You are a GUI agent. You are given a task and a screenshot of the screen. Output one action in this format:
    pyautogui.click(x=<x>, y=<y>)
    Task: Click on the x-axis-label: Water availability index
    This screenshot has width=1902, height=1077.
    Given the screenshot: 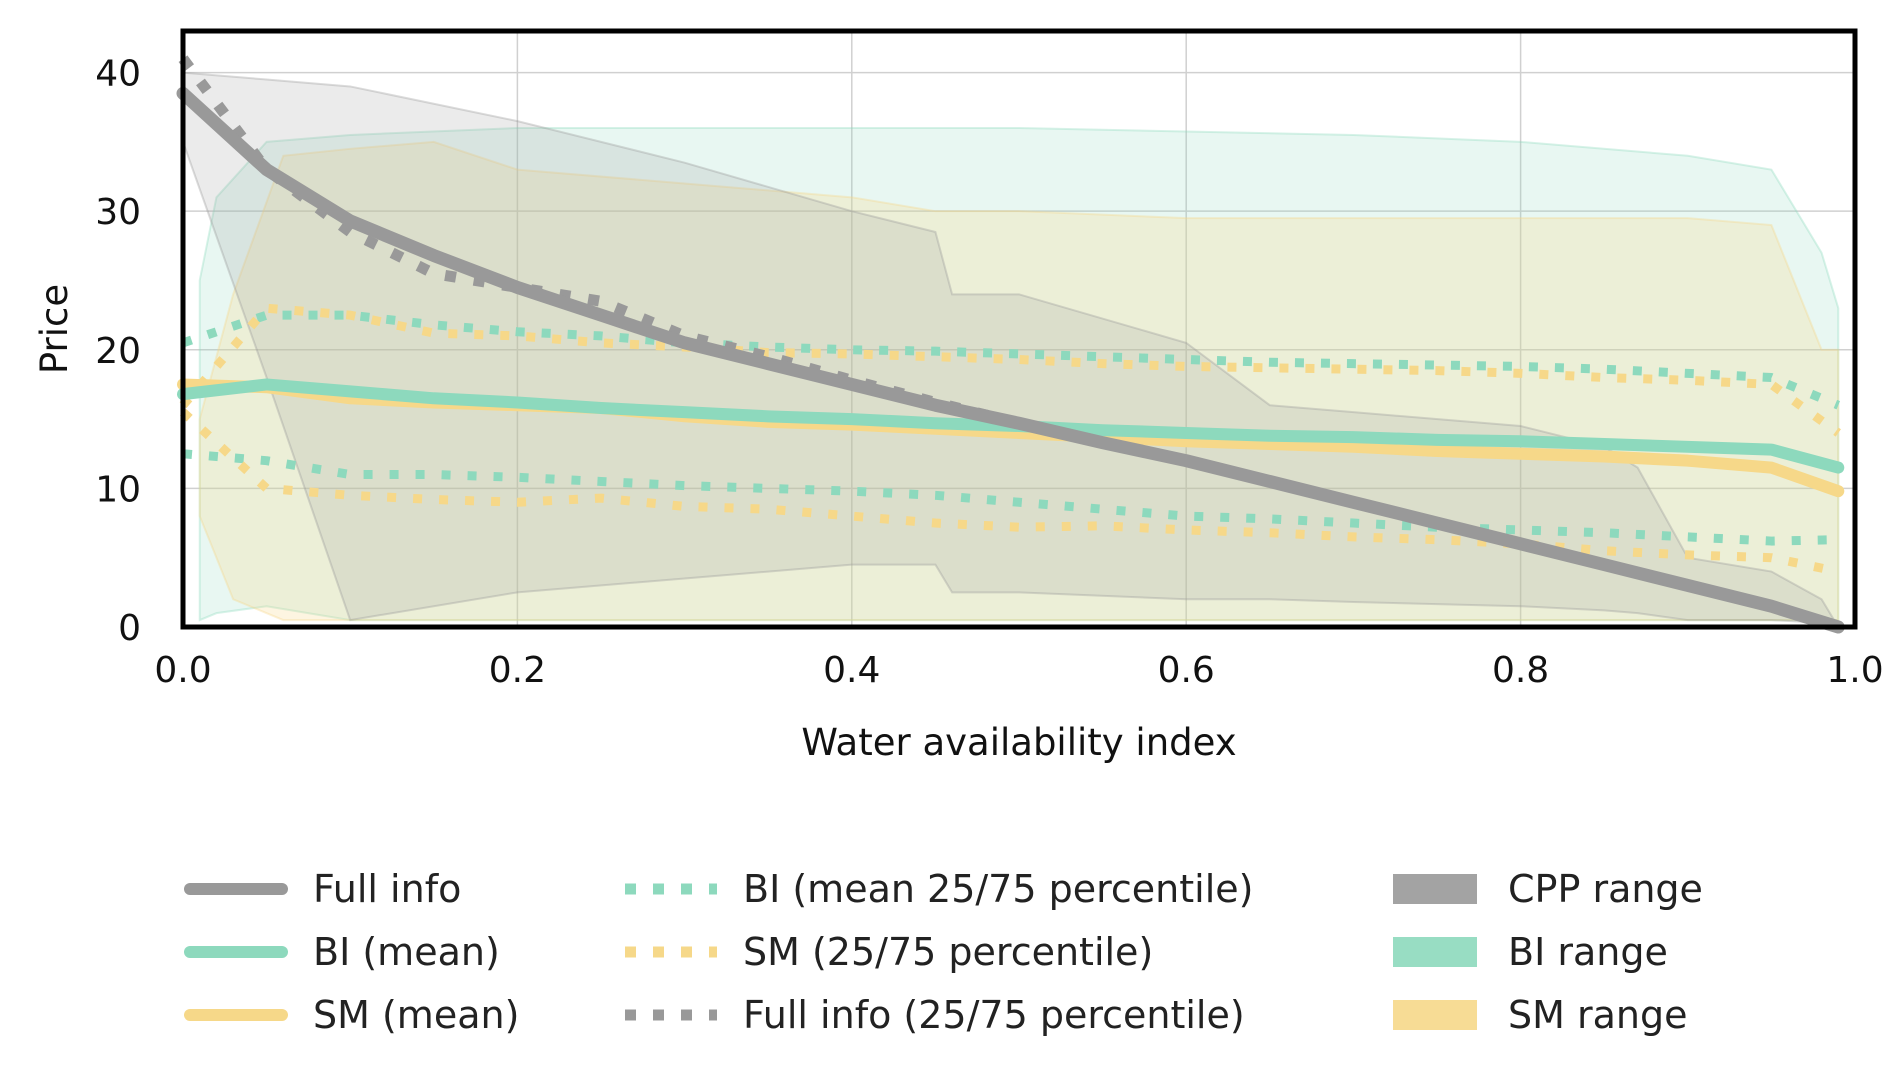 What is the action you would take?
    pyautogui.click(x=1018, y=742)
    